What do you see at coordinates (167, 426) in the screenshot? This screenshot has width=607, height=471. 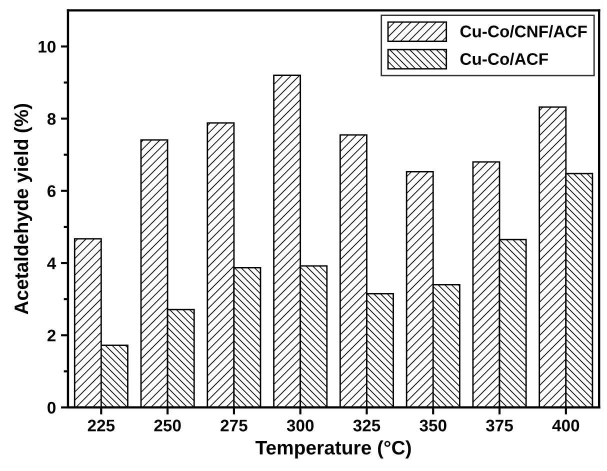 I see `x-tick-label: 250` at bounding box center [167, 426].